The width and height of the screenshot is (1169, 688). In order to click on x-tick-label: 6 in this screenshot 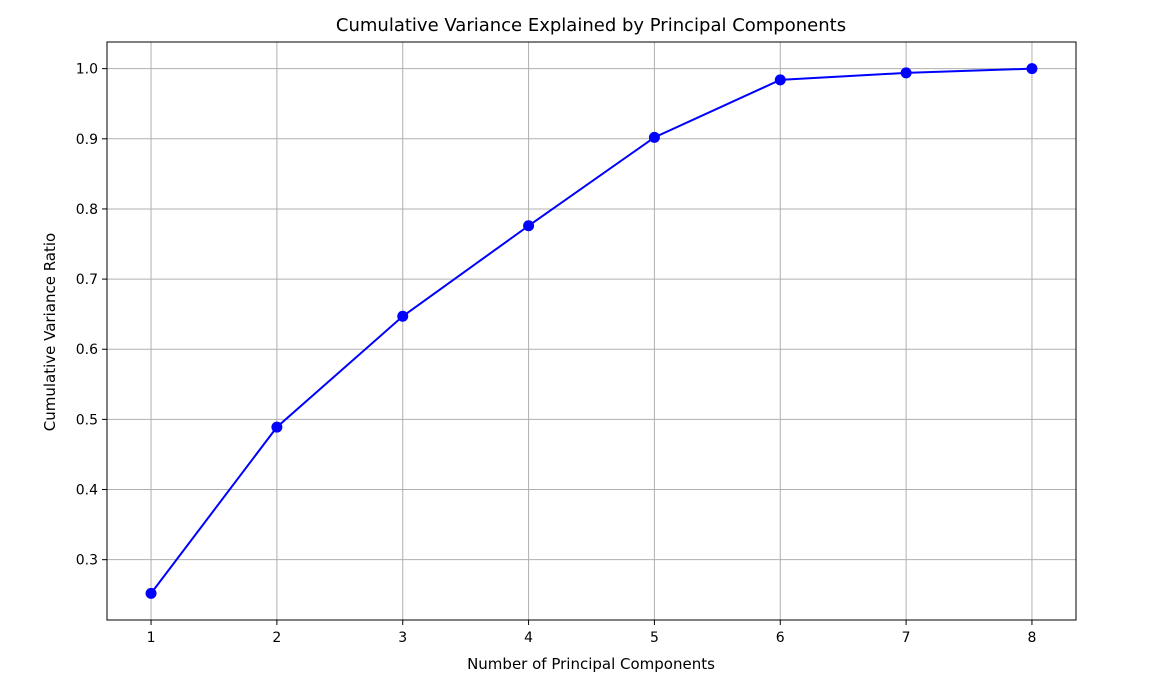, I will do `click(780, 638)`.